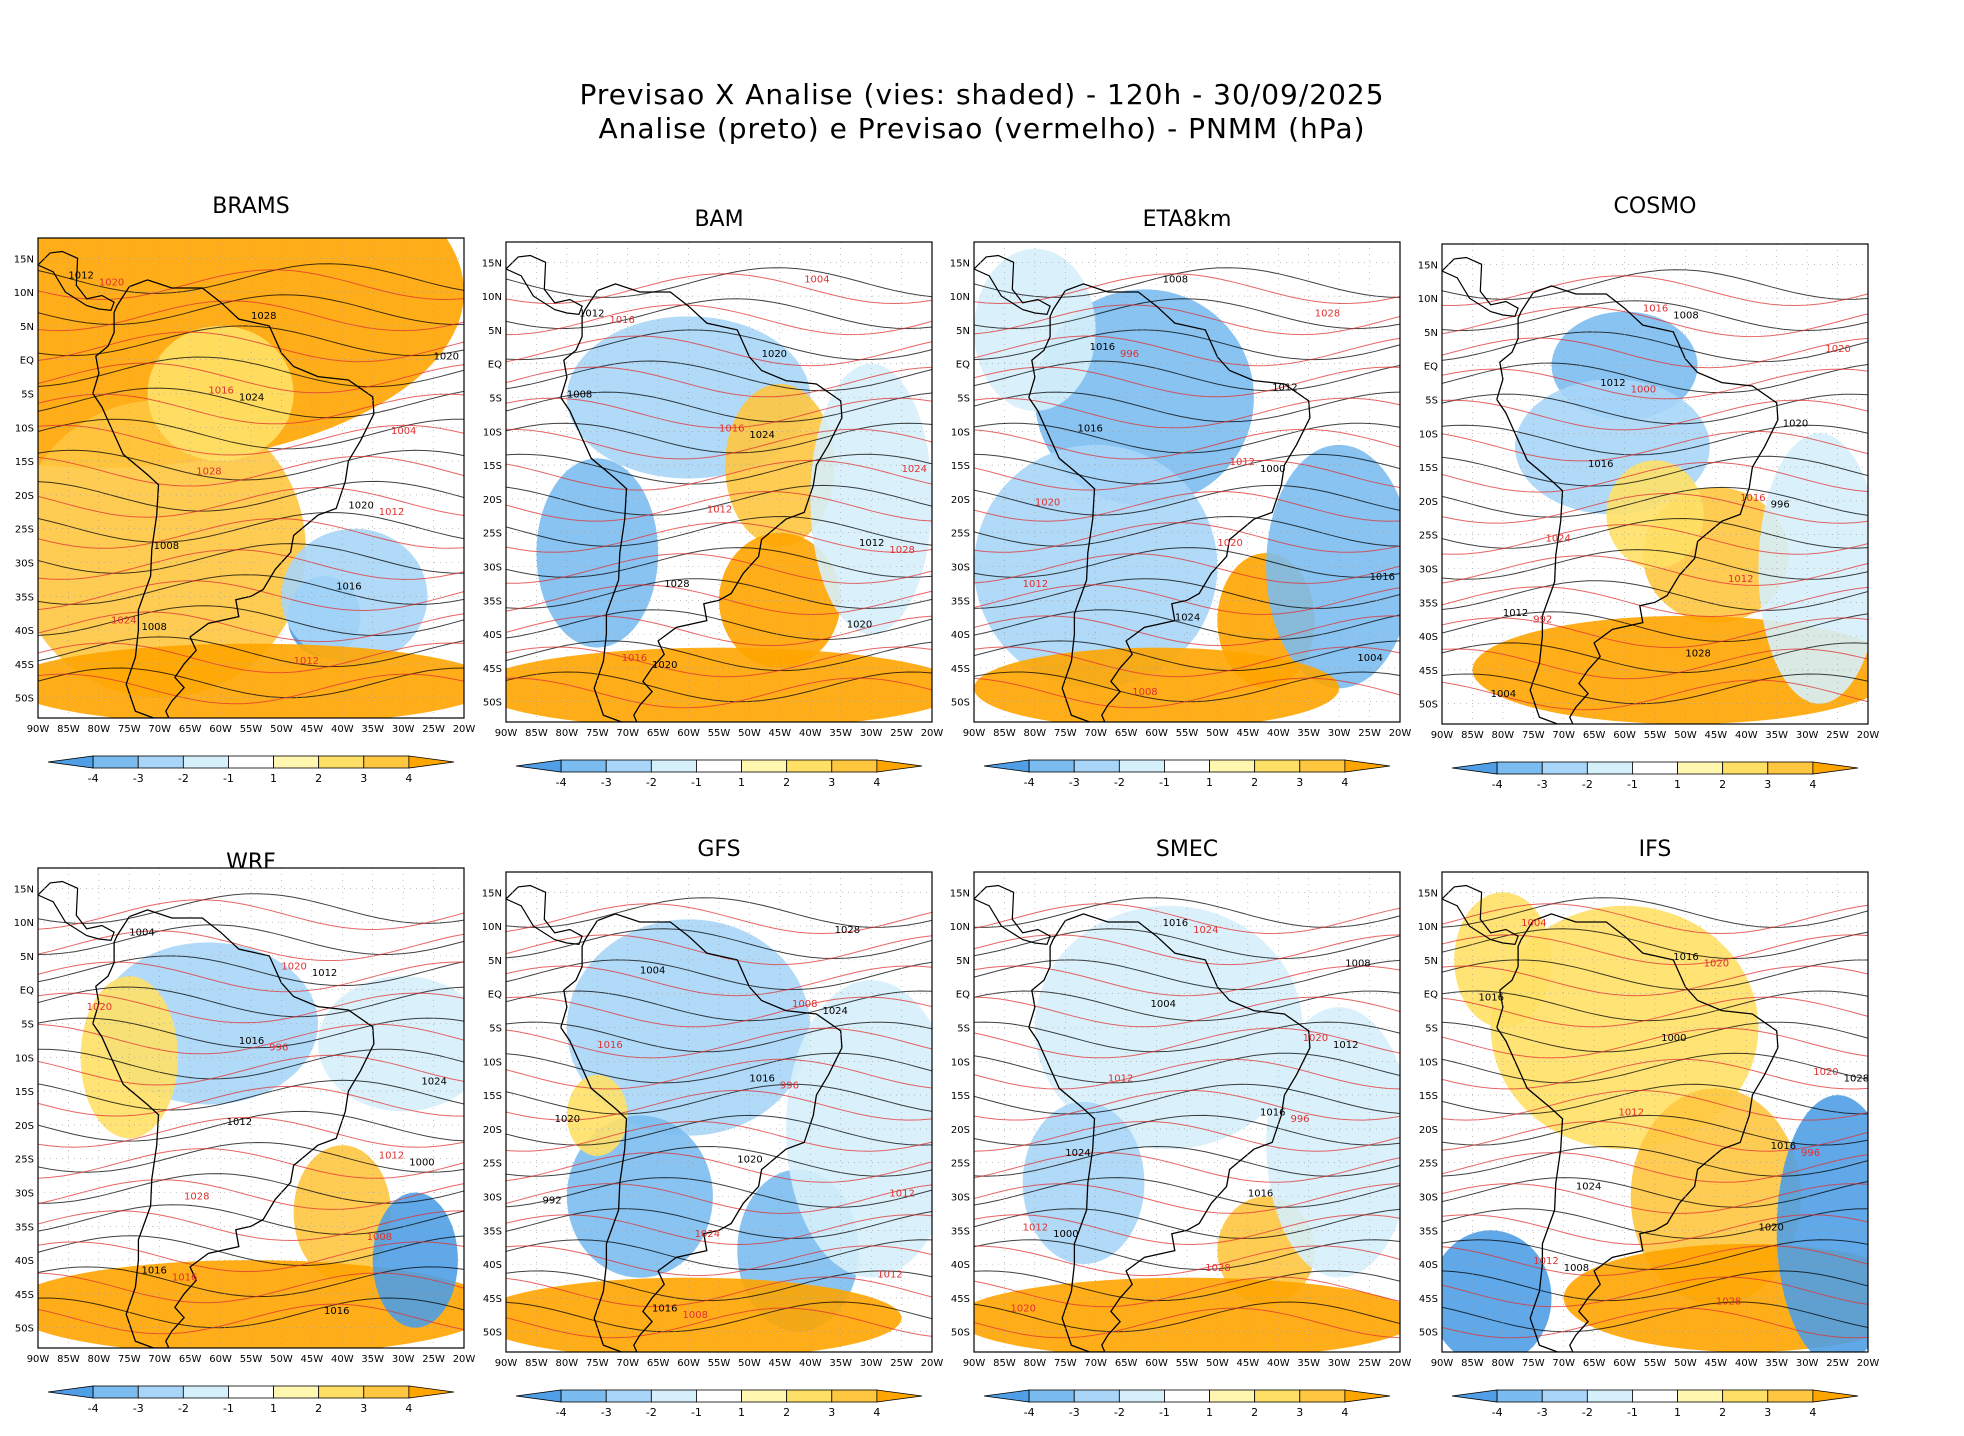 The height and width of the screenshot is (1436, 1964). What do you see at coordinates (597, 733) in the screenshot?
I see `lon-label: 75W` at bounding box center [597, 733].